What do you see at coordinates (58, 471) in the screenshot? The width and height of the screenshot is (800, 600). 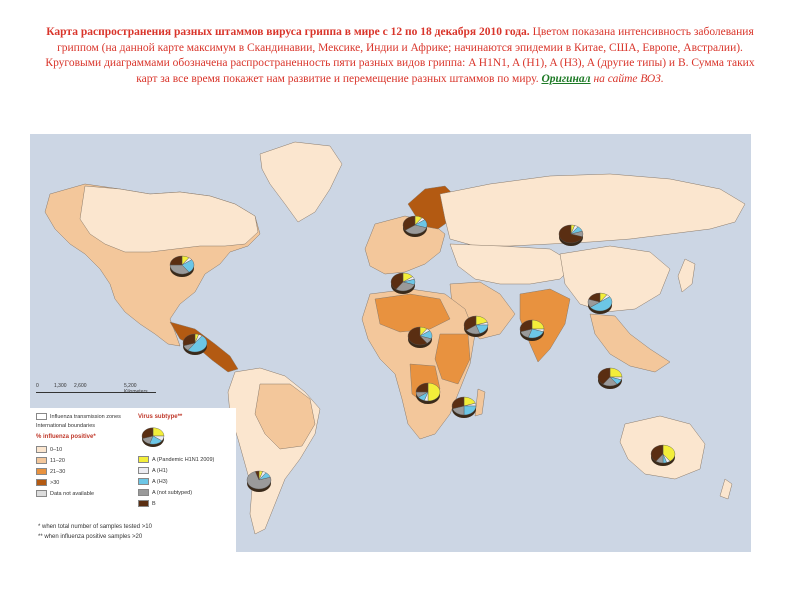 I see `range-label: 21–30` at bounding box center [58, 471].